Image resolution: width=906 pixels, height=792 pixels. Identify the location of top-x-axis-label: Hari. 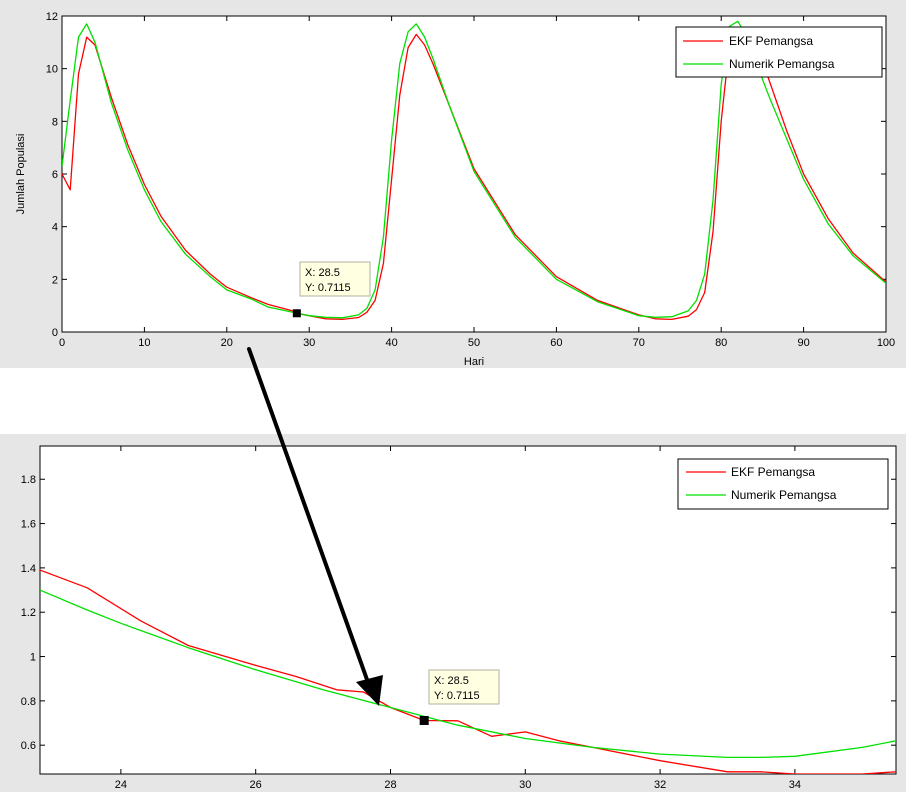
(474, 362).